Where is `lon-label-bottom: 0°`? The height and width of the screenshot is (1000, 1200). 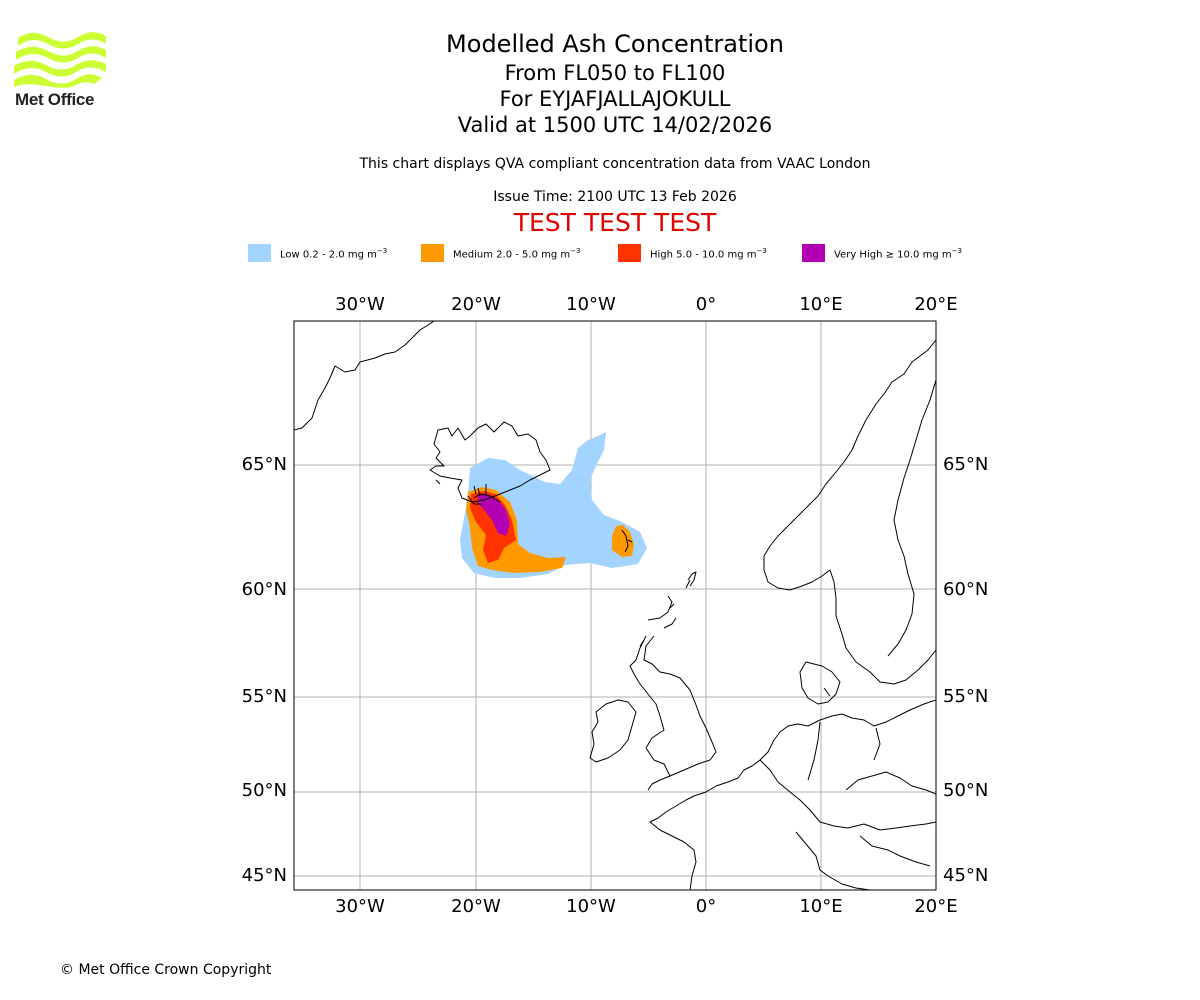 lon-label-bottom: 0° is located at coordinates (706, 906).